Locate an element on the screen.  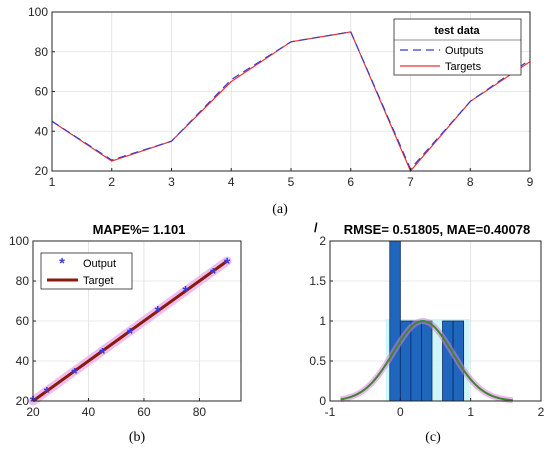
panel-b-tick-label-y: 60 is located at coordinates (23, 321).